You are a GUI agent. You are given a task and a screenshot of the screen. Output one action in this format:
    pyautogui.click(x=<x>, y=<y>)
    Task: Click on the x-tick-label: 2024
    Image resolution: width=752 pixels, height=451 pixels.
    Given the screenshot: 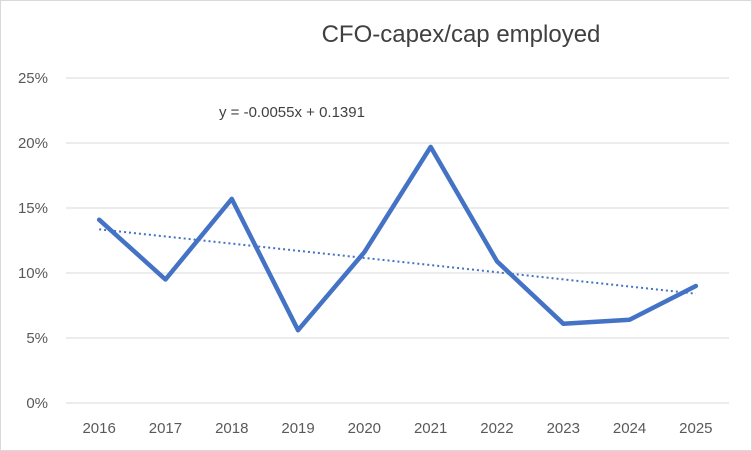 What is the action you would take?
    pyautogui.click(x=629, y=428)
    